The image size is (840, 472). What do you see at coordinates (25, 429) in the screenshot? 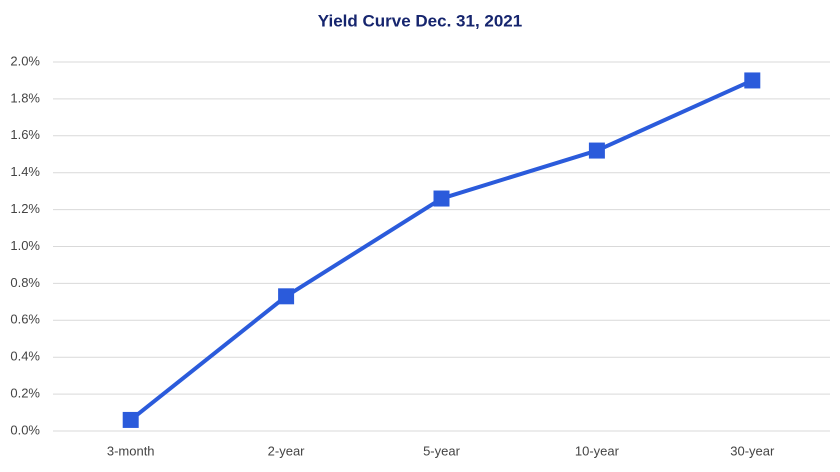
I see `y-tick-label: 0.0%` at bounding box center [25, 429].